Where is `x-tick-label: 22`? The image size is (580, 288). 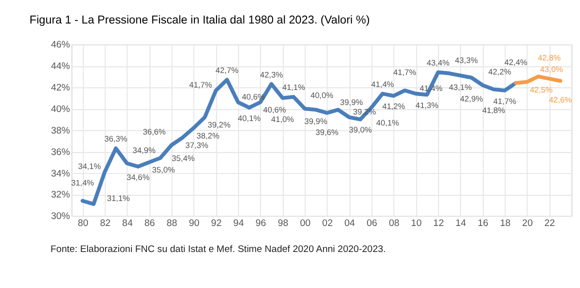 x-tick-label: 22 is located at coordinates (549, 223).